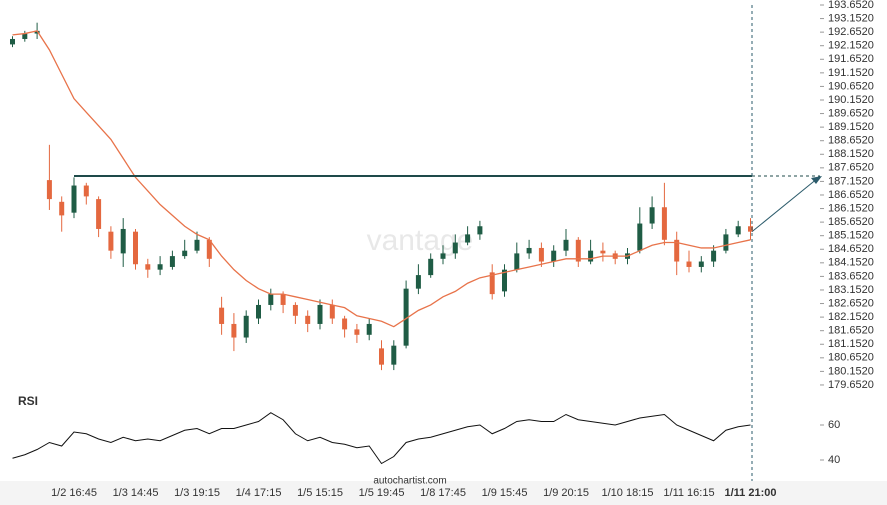 This screenshot has width=887, height=505. Describe the element at coordinates (381, 438) in the screenshot. I see `rsi-line` at that location.